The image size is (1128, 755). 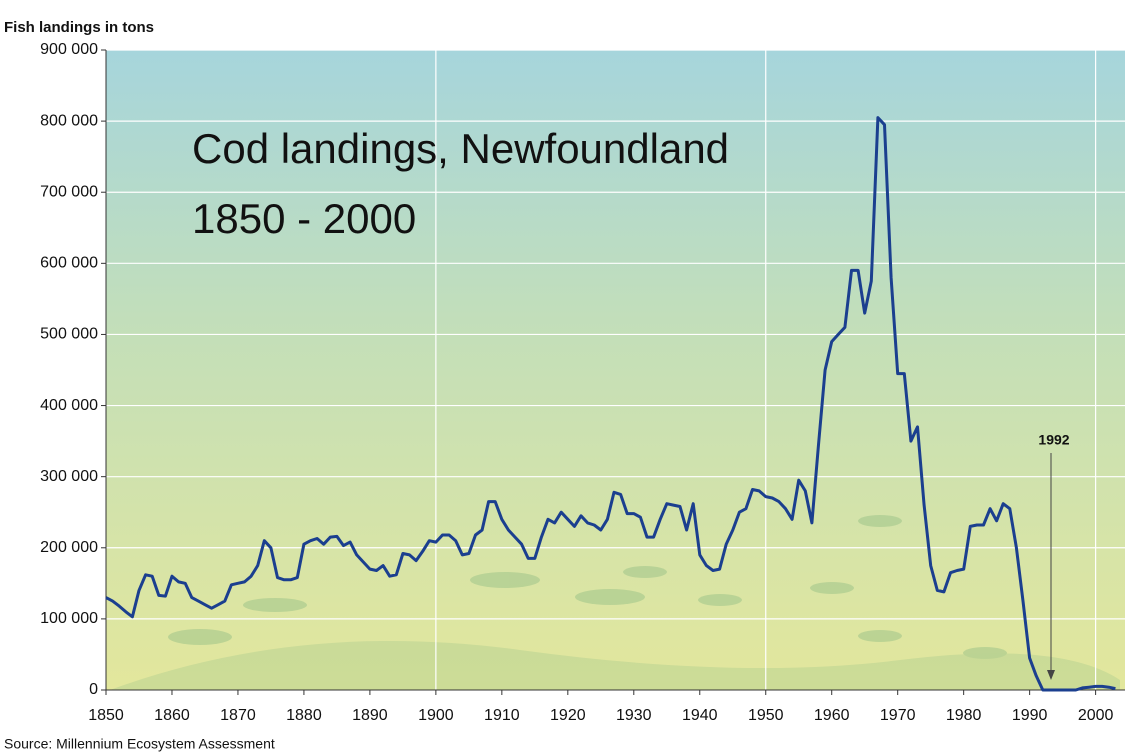 What do you see at coordinates (238, 715) in the screenshot?
I see `x-tick-label: 1870` at bounding box center [238, 715].